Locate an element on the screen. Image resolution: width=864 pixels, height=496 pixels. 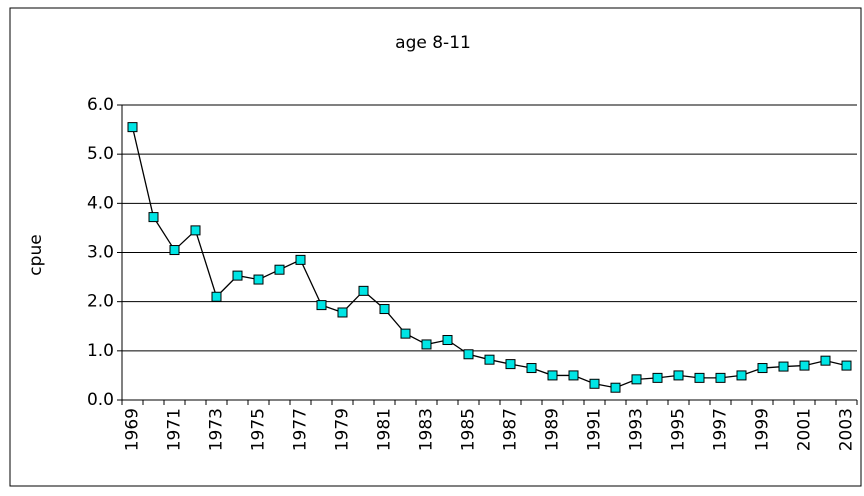
y-tick-label: 1.0 is located at coordinates (100, 351).